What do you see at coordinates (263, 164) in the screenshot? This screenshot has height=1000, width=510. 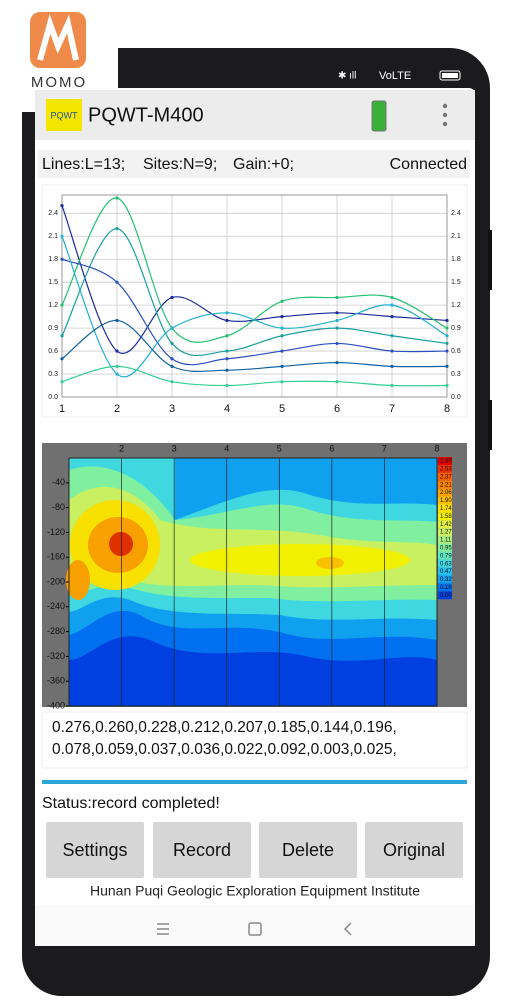 I see `info-gain: Gain:+0;` at bounding box center [263, 164].